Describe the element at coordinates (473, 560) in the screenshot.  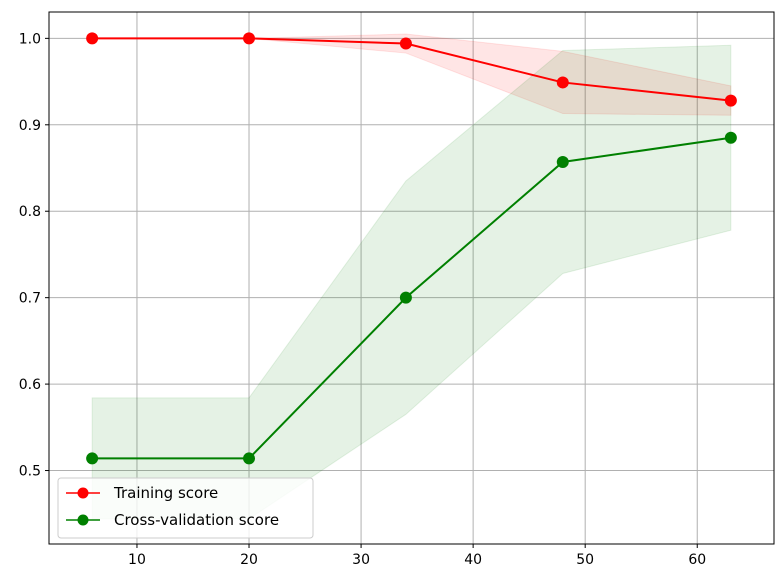
I see `x-tick-label: 40` at that location.